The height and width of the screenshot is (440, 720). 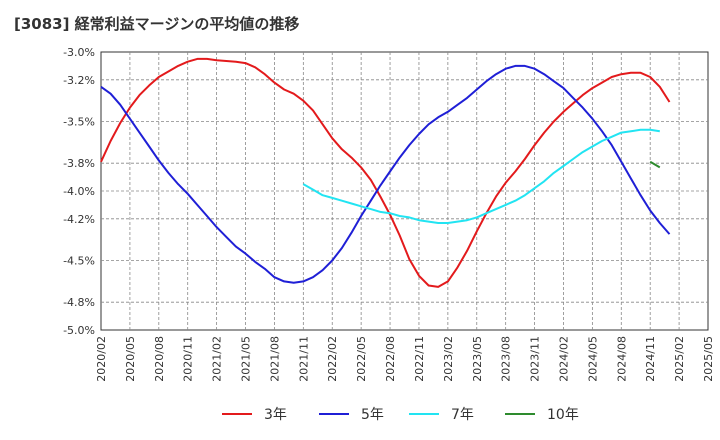 What do you see at coordinates (217, 359) in the screenshot?
I see `x-tick-label: 2021/02` at bounding box center [217, 359].